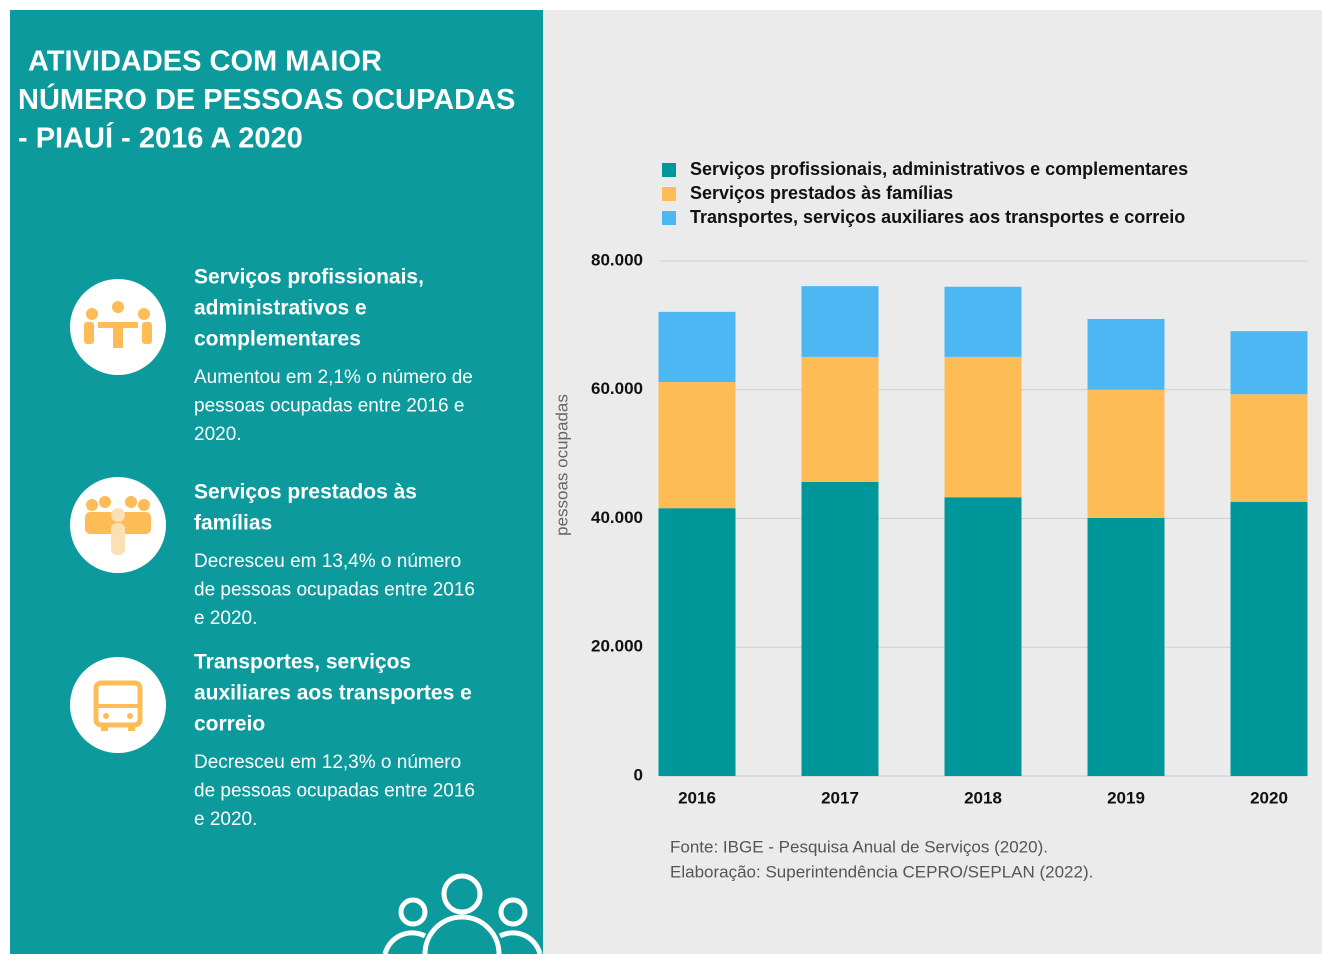  What do you see at coordinates (617, 388) in the screenshot?
I see `y-tick-label: 60.000` at bounding box center [617, 388].